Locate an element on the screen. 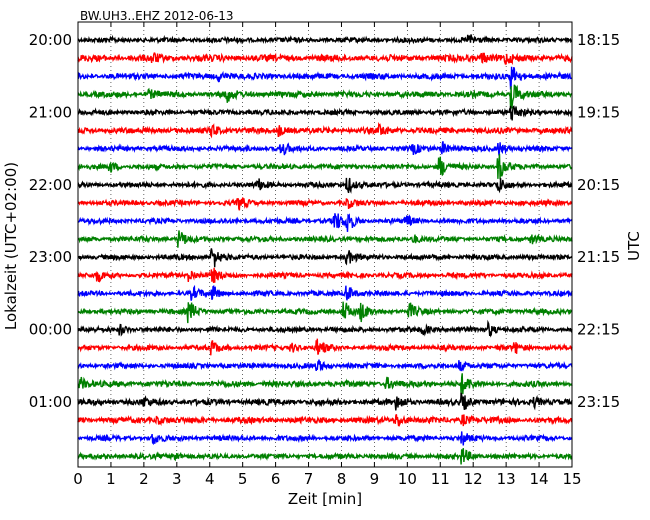  y-axis-label-left: Lokalzeit (UTC+02:00) is located at coordinates (11, 246).